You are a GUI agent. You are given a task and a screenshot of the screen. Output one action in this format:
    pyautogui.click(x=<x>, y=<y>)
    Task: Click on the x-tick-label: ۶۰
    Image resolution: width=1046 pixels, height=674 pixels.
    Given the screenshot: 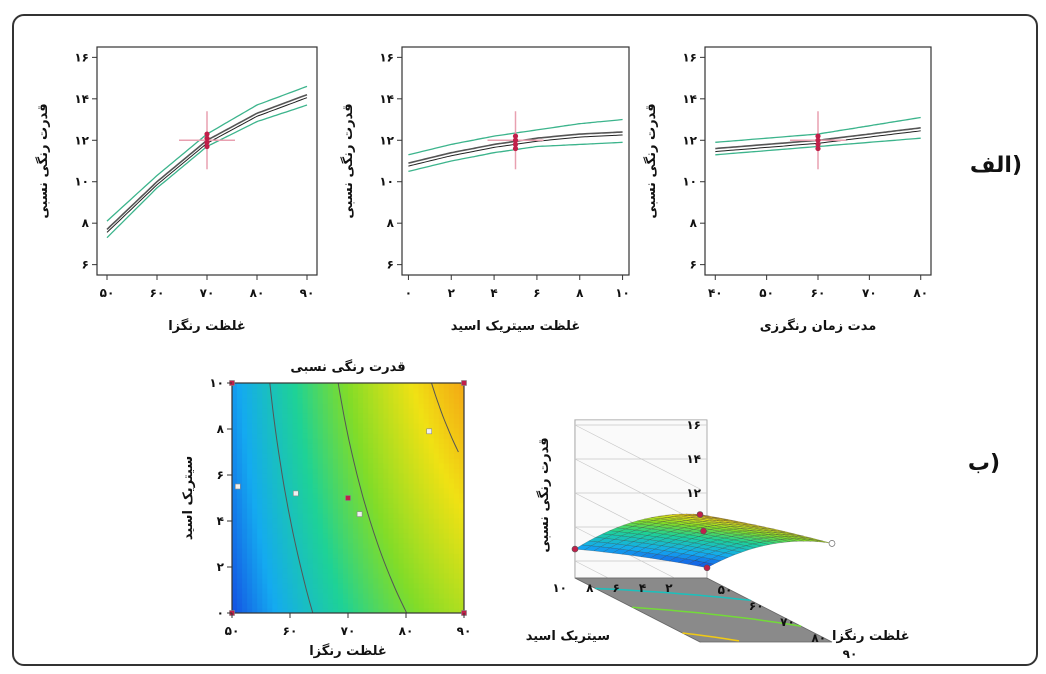 What is the action you would take?
    pyautogui.click(x=756, y=606)
    